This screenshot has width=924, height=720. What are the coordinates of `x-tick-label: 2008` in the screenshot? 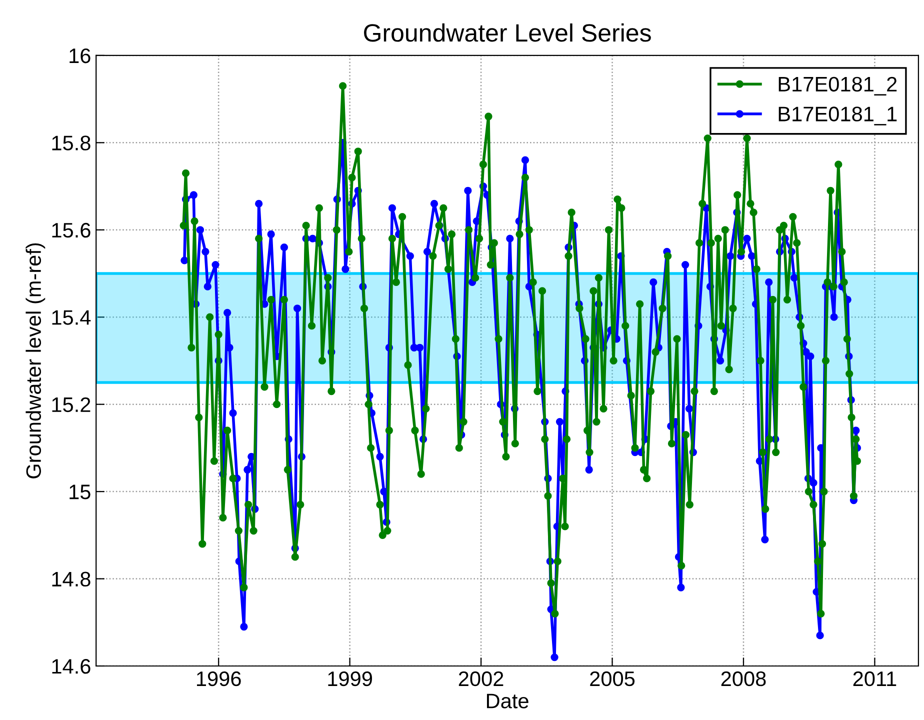 It's located at (743, 678).